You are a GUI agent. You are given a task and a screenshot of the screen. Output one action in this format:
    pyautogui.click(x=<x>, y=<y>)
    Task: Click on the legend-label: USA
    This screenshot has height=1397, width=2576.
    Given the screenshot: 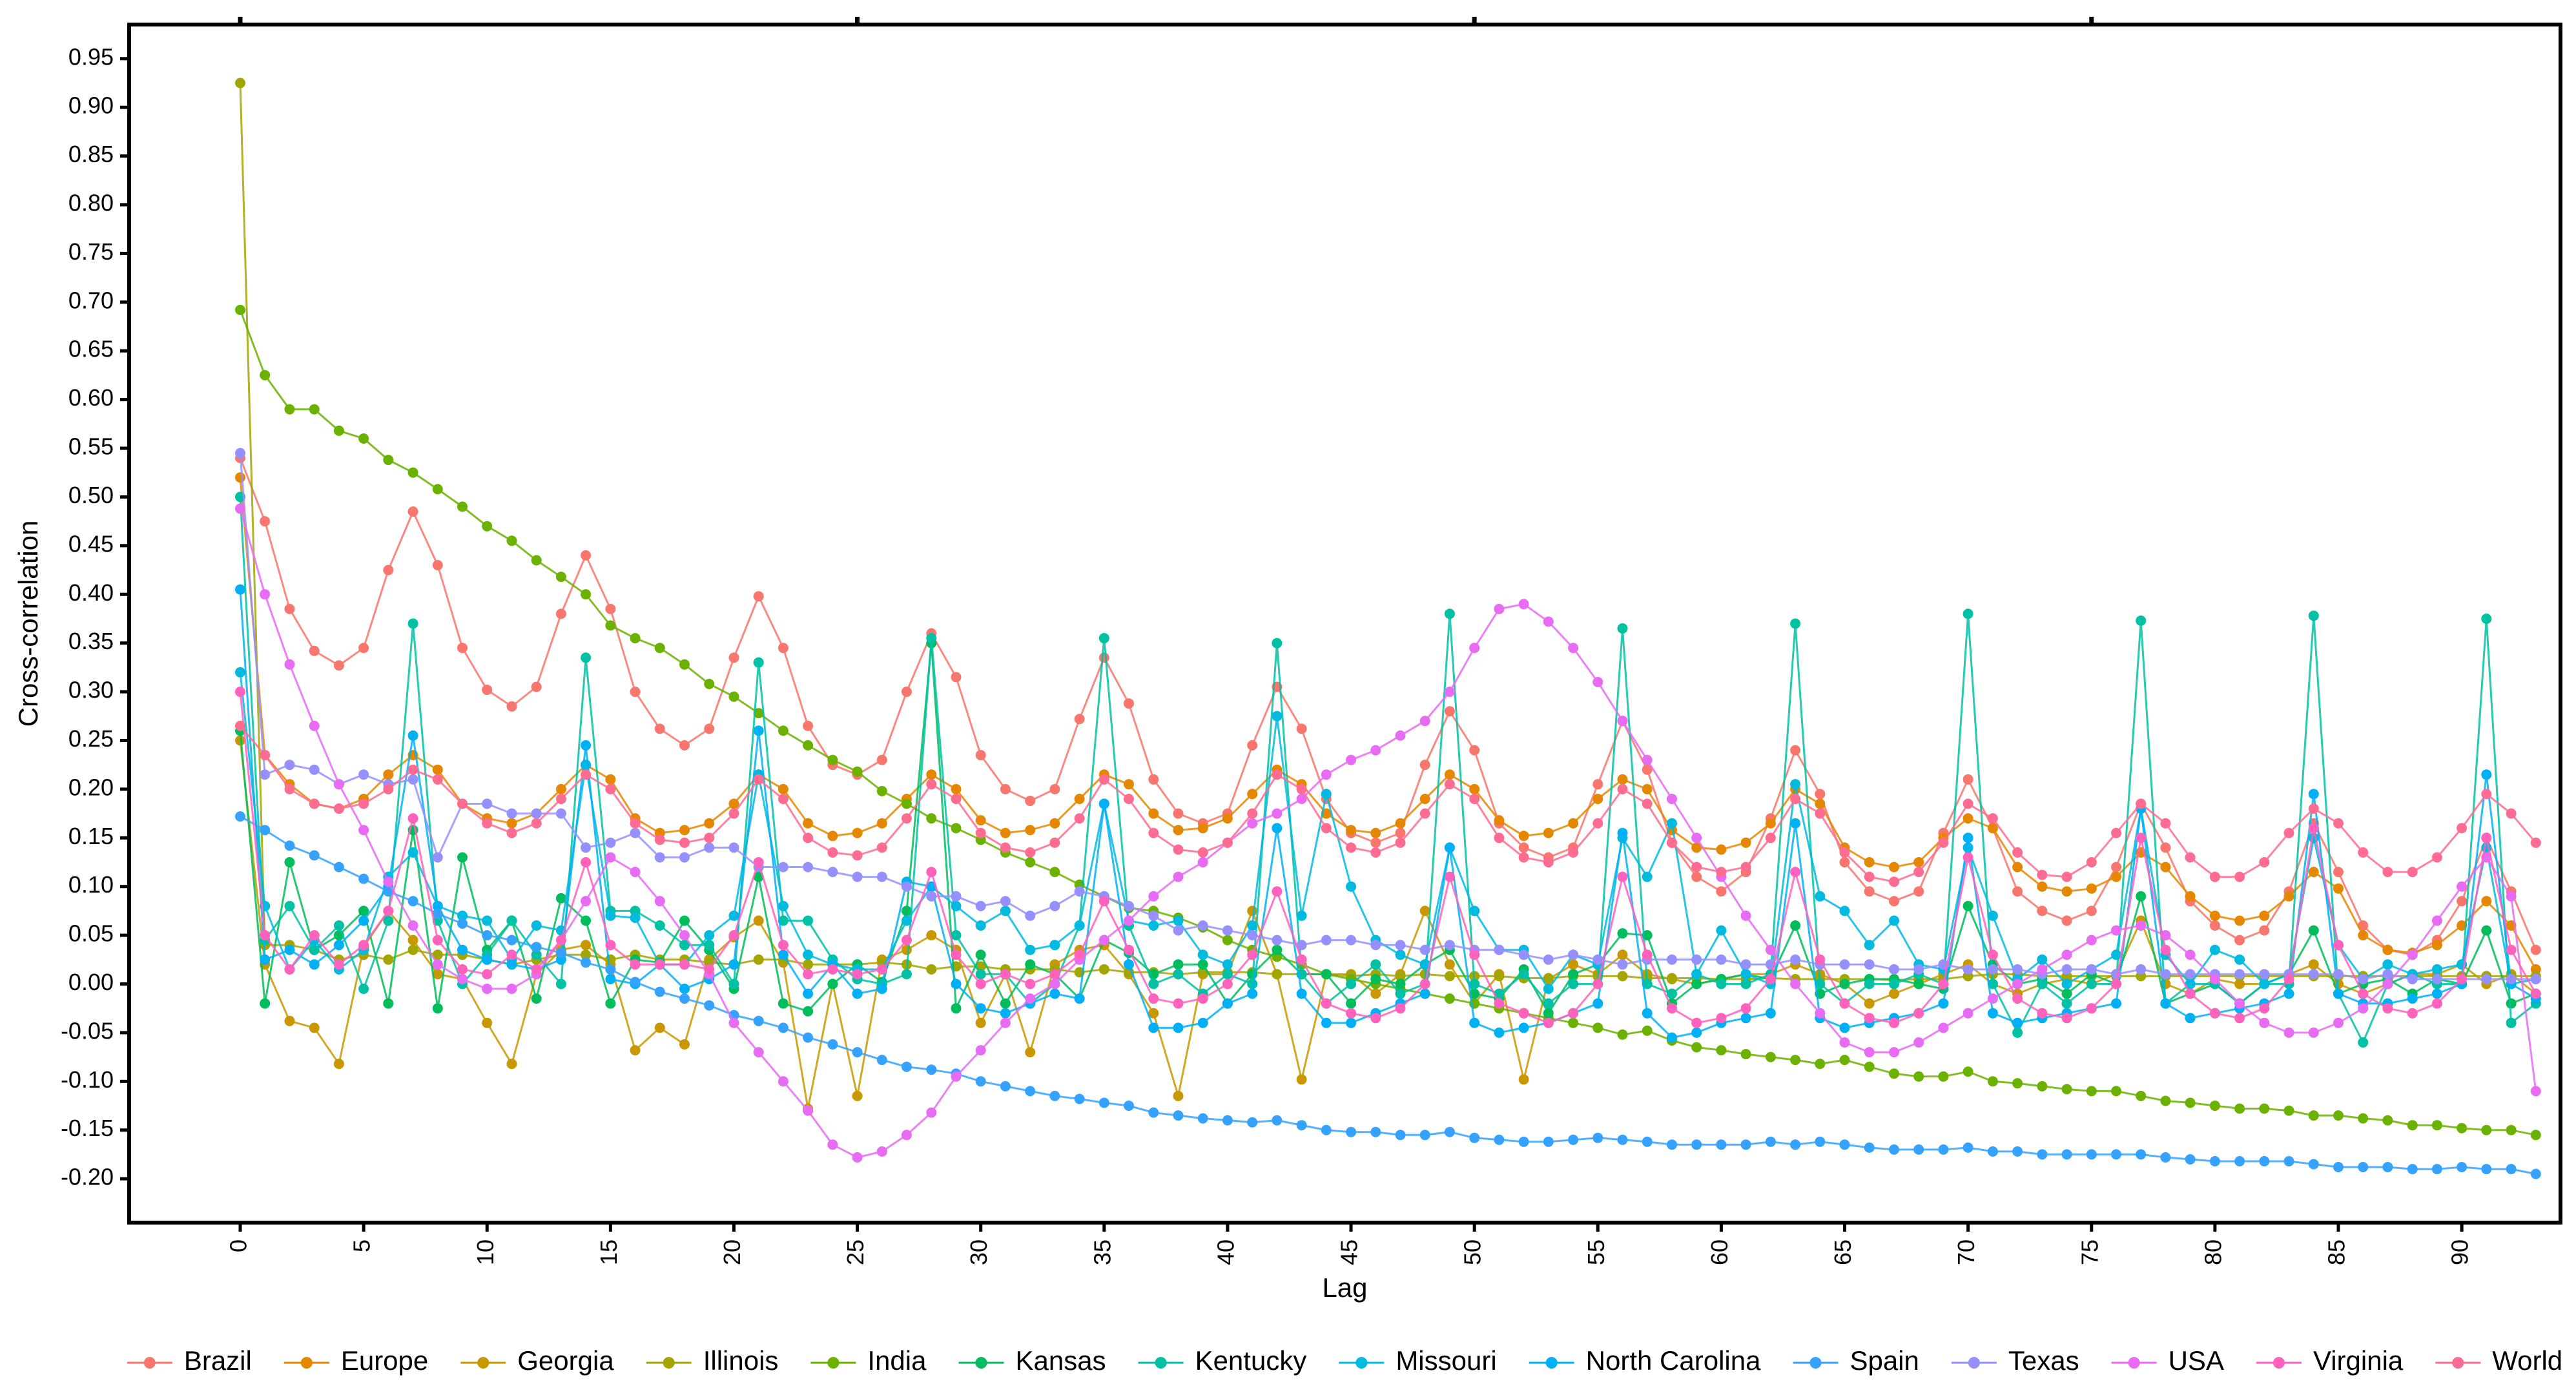 What is the action you would take?
    pyautogui.click(x=2196, y=1360)
    